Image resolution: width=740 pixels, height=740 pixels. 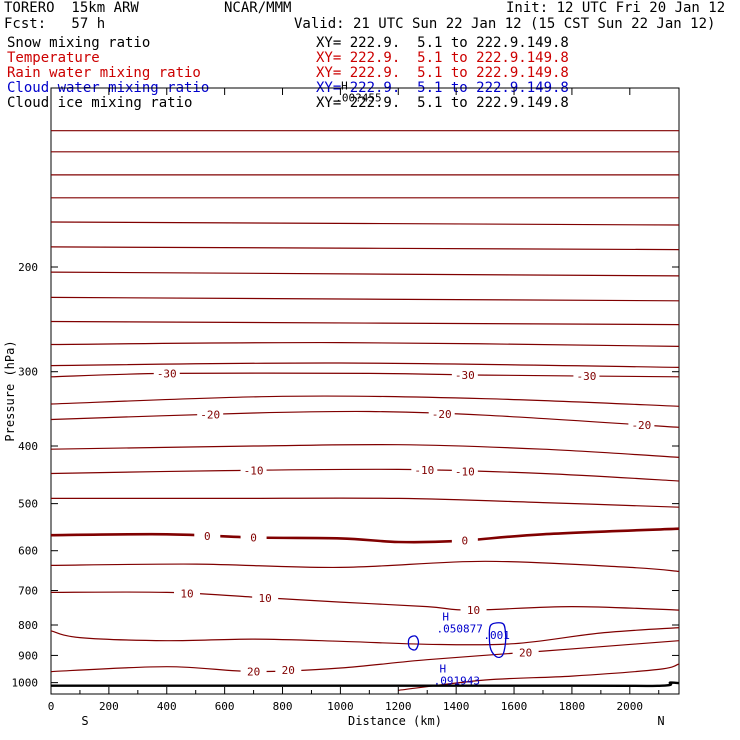 What do you see at coordinates (442, 73) in the screenshot?
I see `field-xy-rain: XY= 222.9. 5.1 to 222.9.149.8` at bounding box center [442, 73].